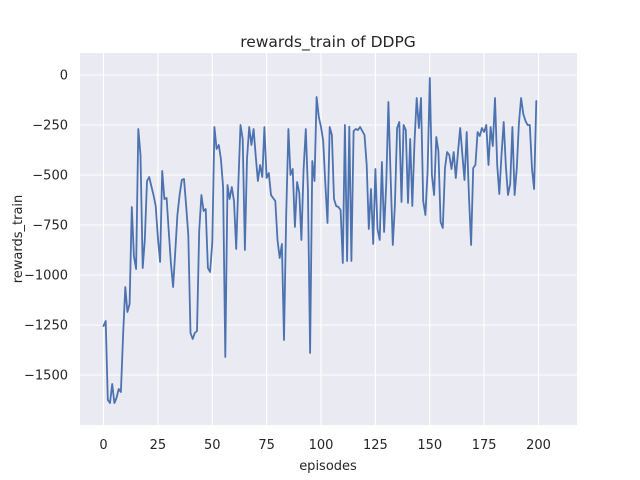 Image resolution: width=640 pixels, height=480 pixels. What do you see at coordinates (266, 445) in the screenshot?
I see `x-tick-label: 75` at bounding box center [266, 445].